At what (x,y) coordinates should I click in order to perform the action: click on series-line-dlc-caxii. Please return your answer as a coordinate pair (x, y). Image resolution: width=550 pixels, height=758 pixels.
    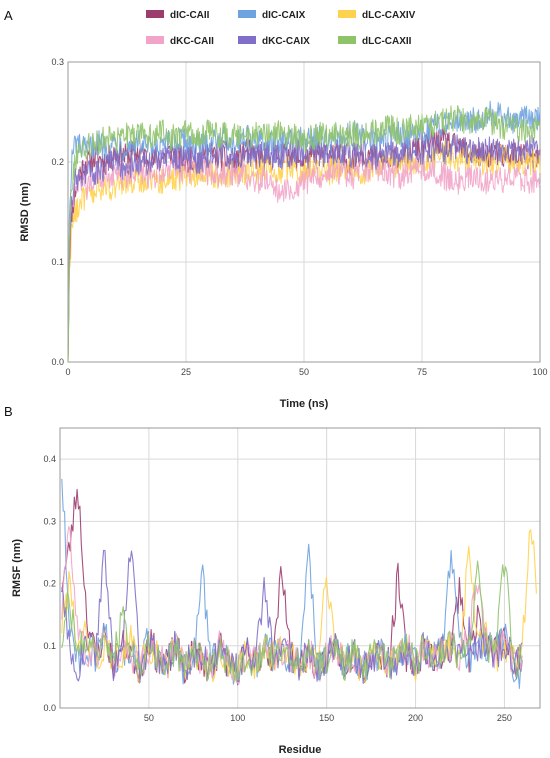
    Looking at the image, I should click on (292, 621).